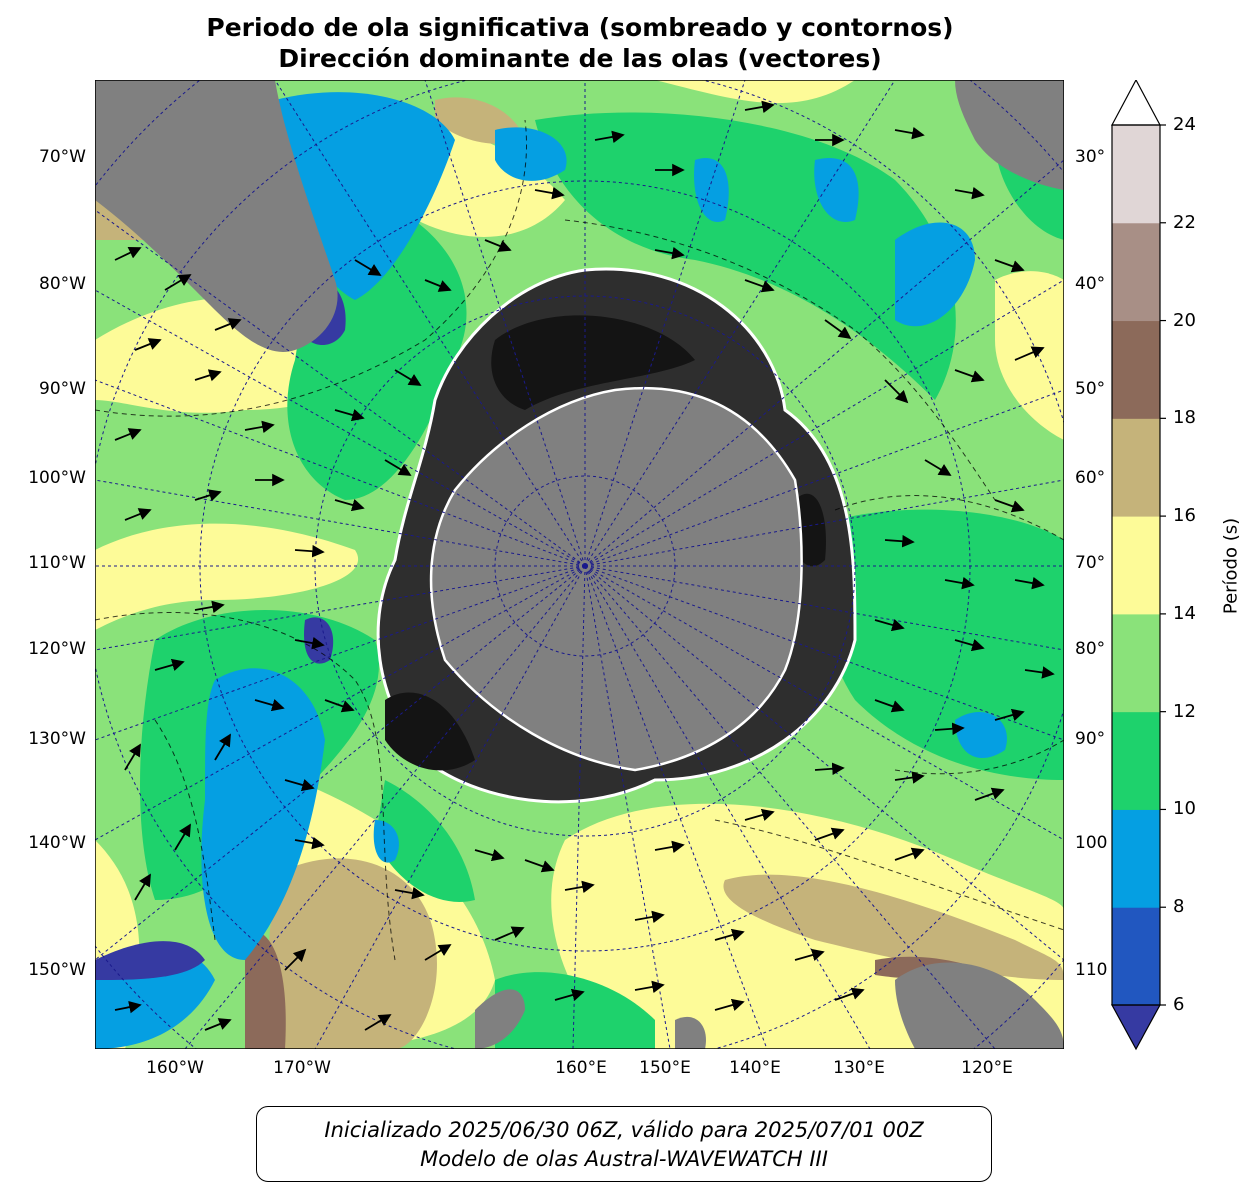 This screenshot has width=1244, height=1187. I want to click on band-16-18-south, so click(352, 953).